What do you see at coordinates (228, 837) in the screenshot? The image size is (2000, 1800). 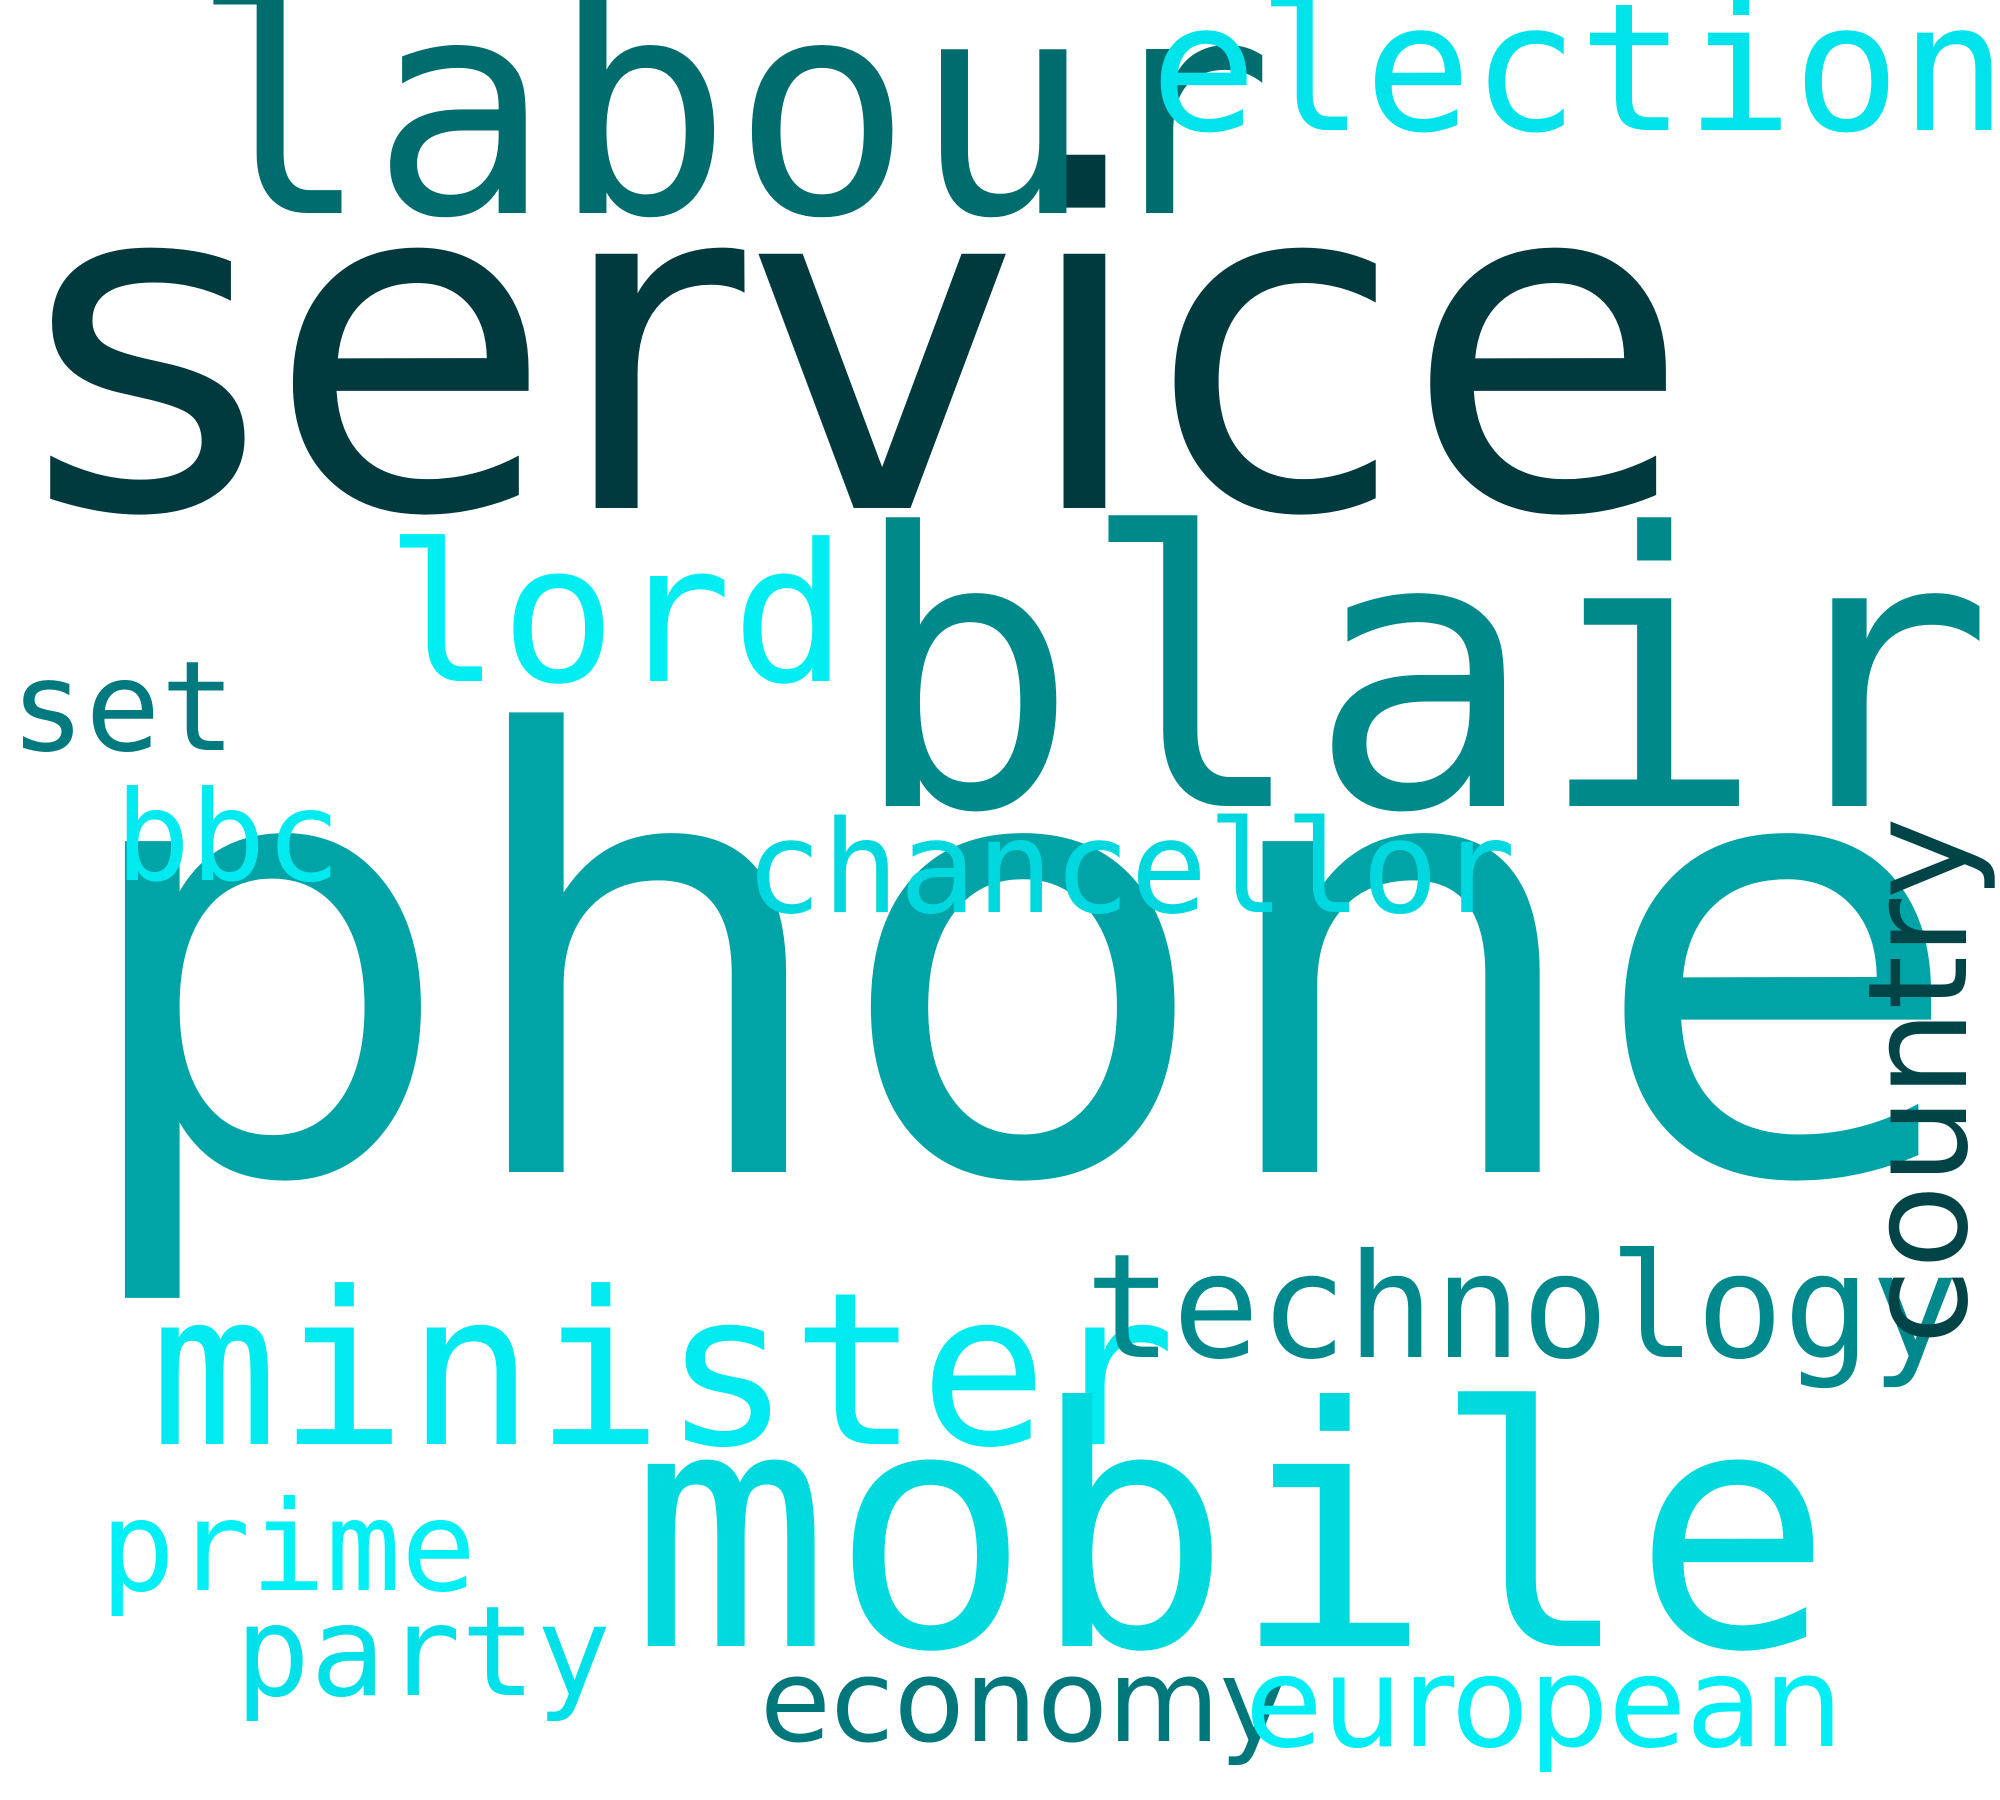 I see `word-bbc: bbc` at bounding box center [228, 837].